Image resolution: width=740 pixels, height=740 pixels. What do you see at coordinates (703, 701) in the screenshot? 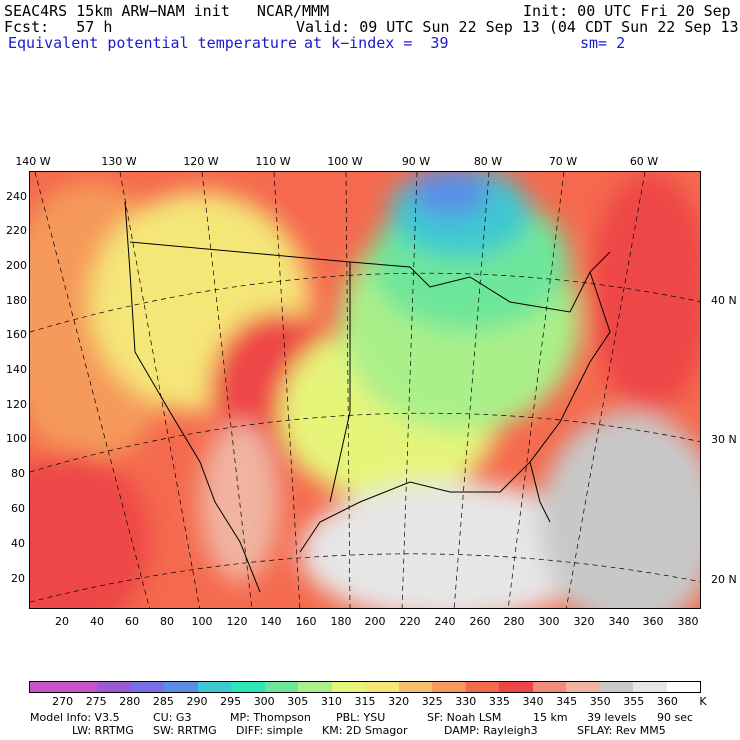
I see `colorbar-unit: K` at bounding box center [703, 701].